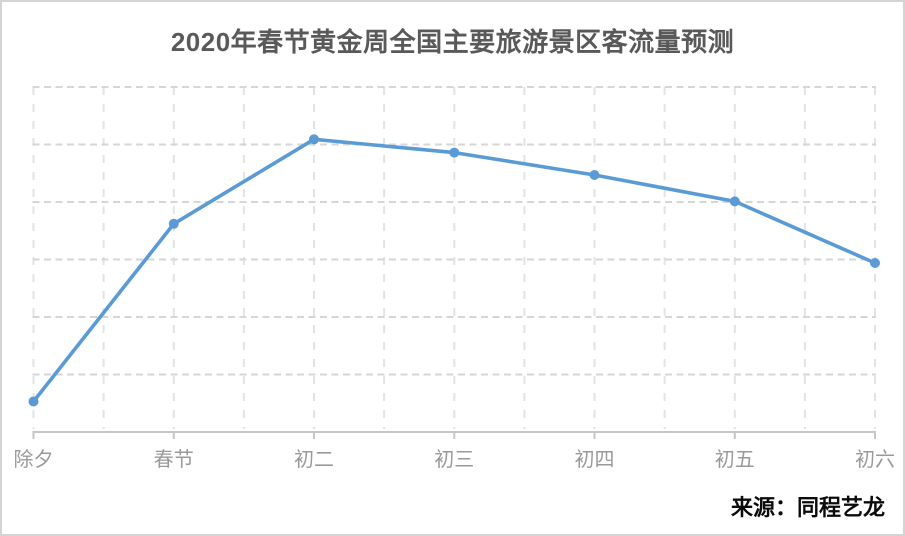 Image resolution: width=905 pixels, height=536 pixels. I want to click on x-axis-label: 初二, so click(314, 459).